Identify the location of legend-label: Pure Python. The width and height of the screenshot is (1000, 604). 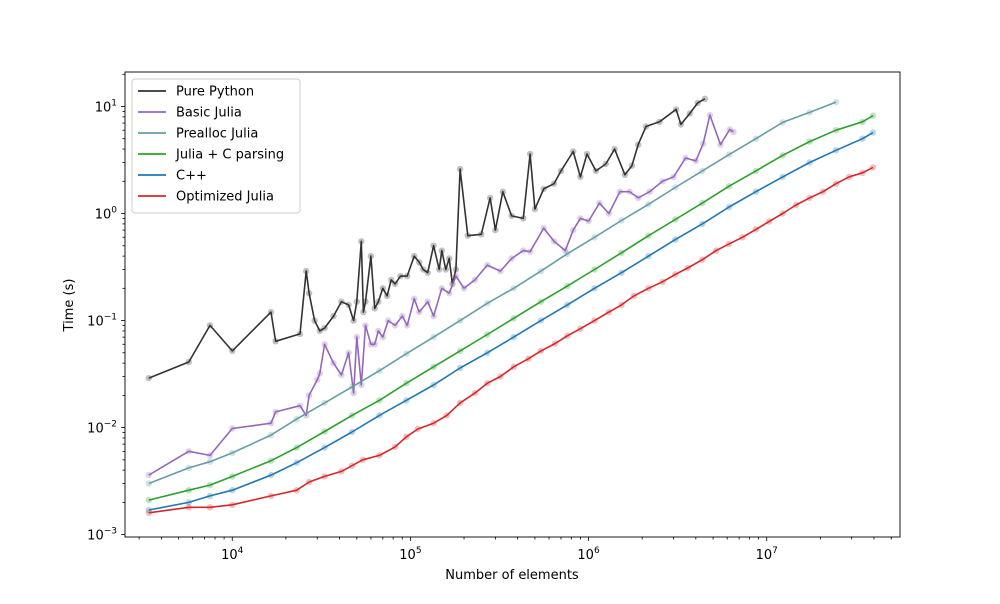
(215, 92).